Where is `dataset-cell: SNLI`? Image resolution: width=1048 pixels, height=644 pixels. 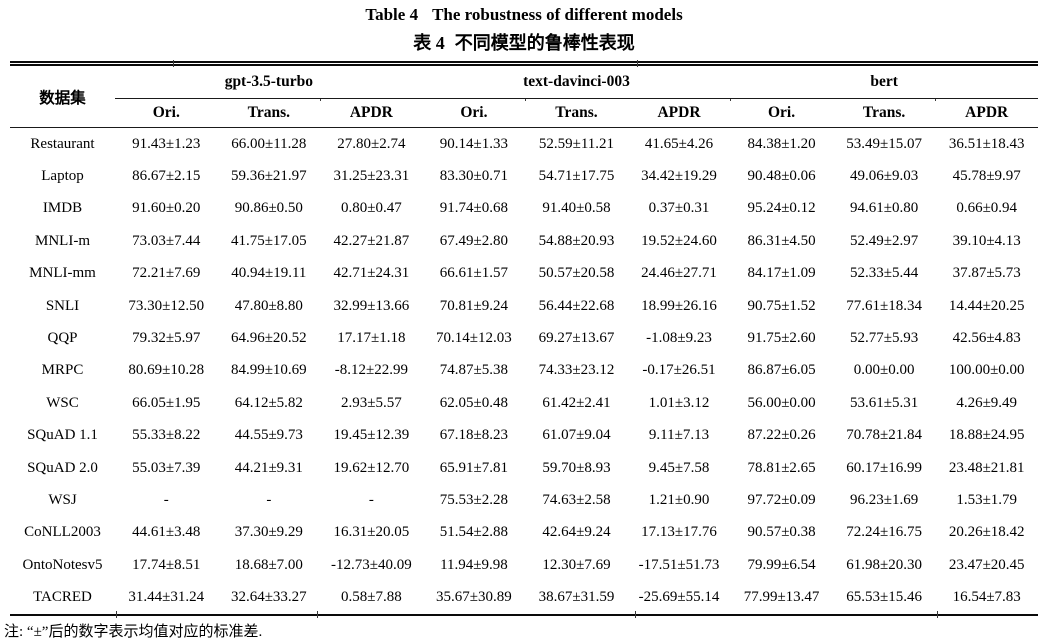 dataset-cell: SNLI is located at coordinates (62, 305).